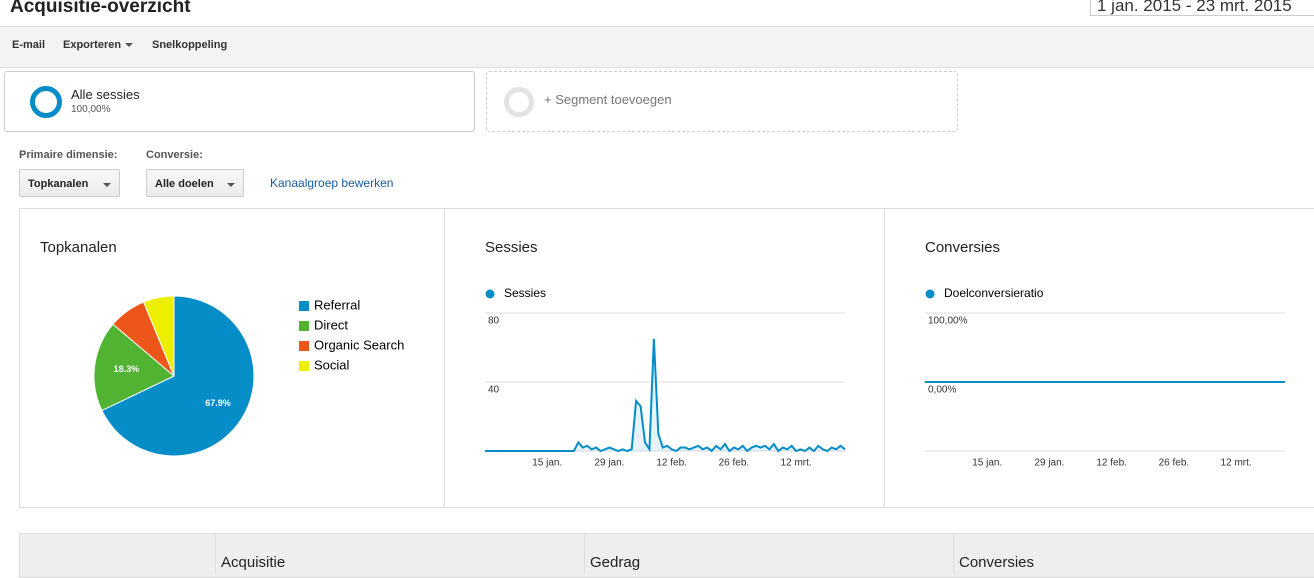  Describe the element at coordinates (184, 184) in the screenshot. I see `dropdown-value: Alle doelen` at that location.